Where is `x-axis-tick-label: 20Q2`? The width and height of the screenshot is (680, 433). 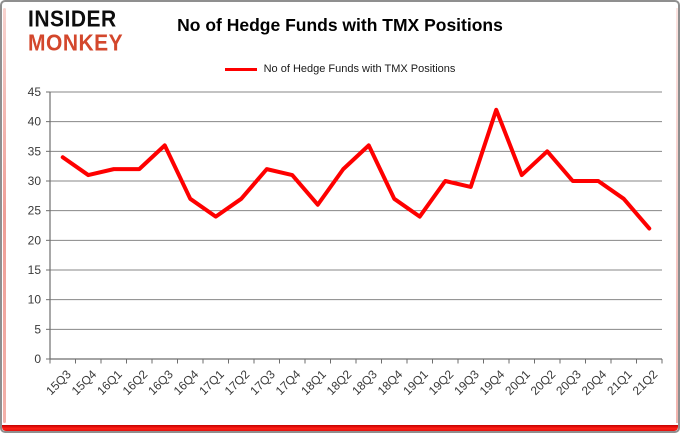
x-axis-tick-label: 20Q2 is located at coordinates (543, 382).